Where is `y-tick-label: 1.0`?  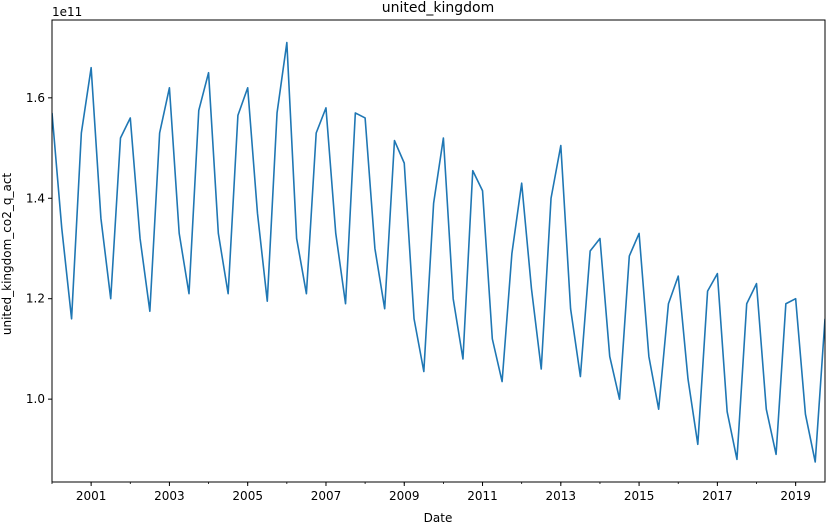 y-tick-label: 1.0 is located at coordinates (35, 399).